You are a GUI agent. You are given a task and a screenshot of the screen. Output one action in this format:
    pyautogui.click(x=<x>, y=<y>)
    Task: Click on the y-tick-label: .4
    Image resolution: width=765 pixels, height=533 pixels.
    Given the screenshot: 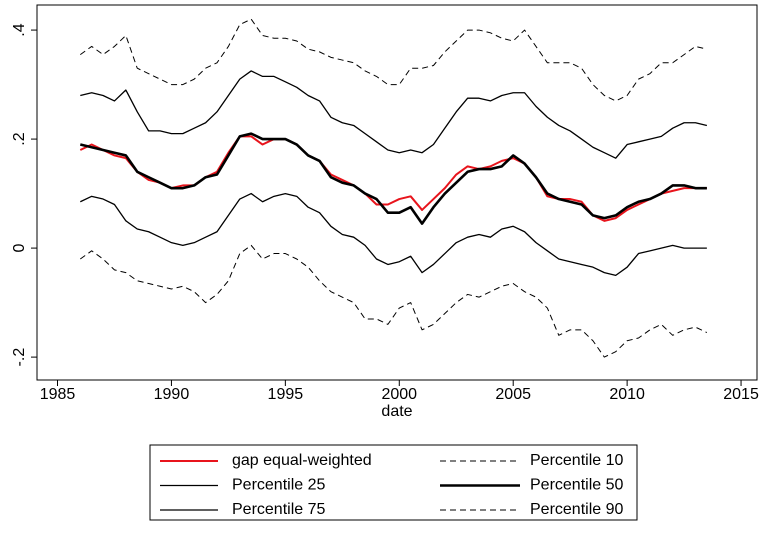 What is the action you would take?
    pyautogui.click(x=19, y=29)
    